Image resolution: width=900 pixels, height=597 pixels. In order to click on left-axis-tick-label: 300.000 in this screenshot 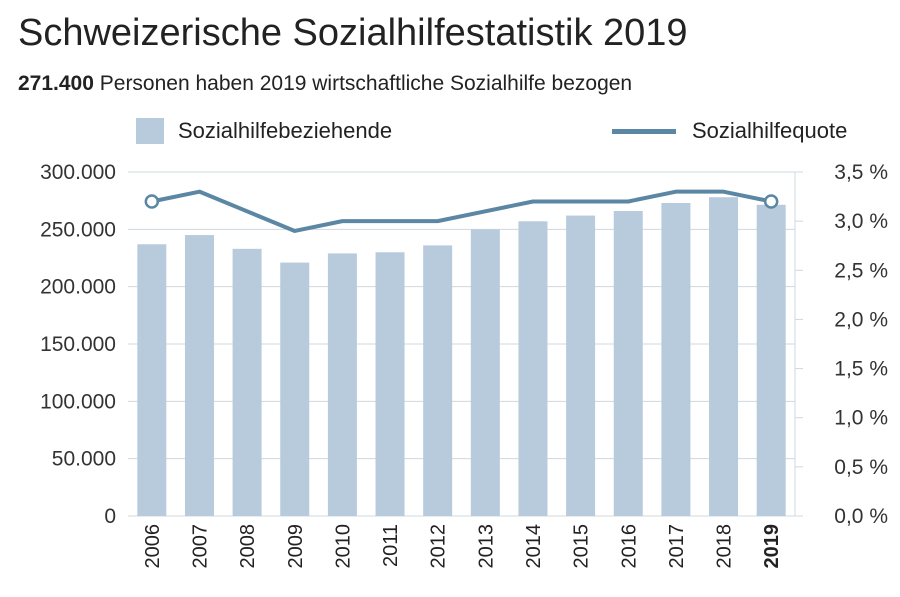, I will do `click(78, 172)`.